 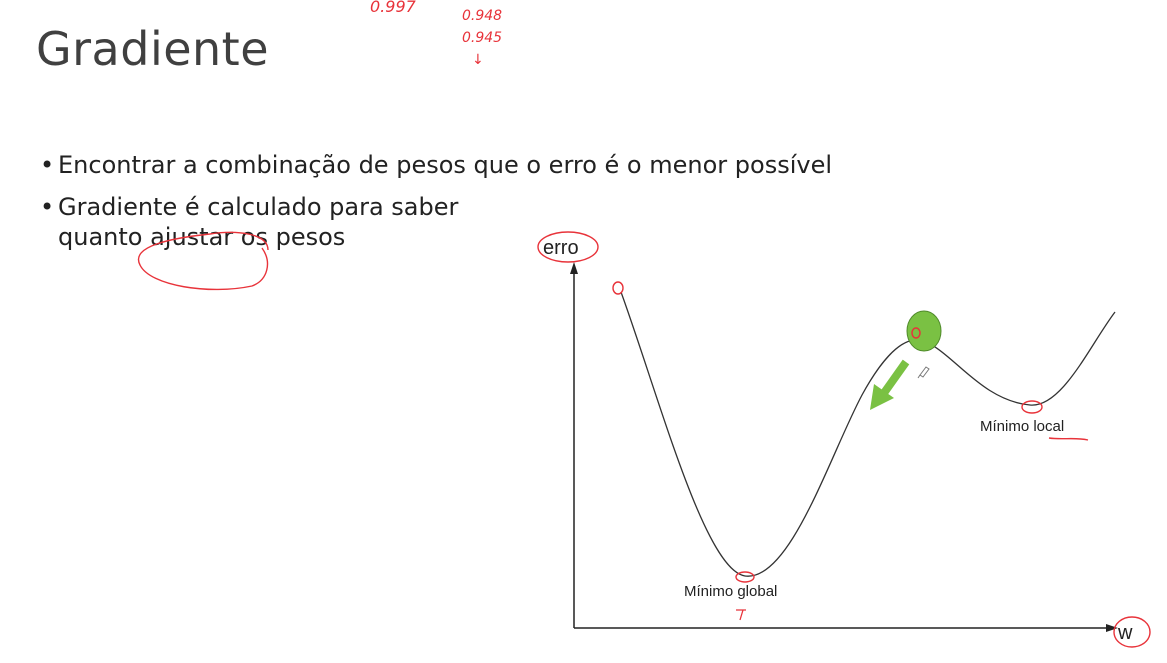 I want to click on local-min-mark, so click(x=1032, y=407).